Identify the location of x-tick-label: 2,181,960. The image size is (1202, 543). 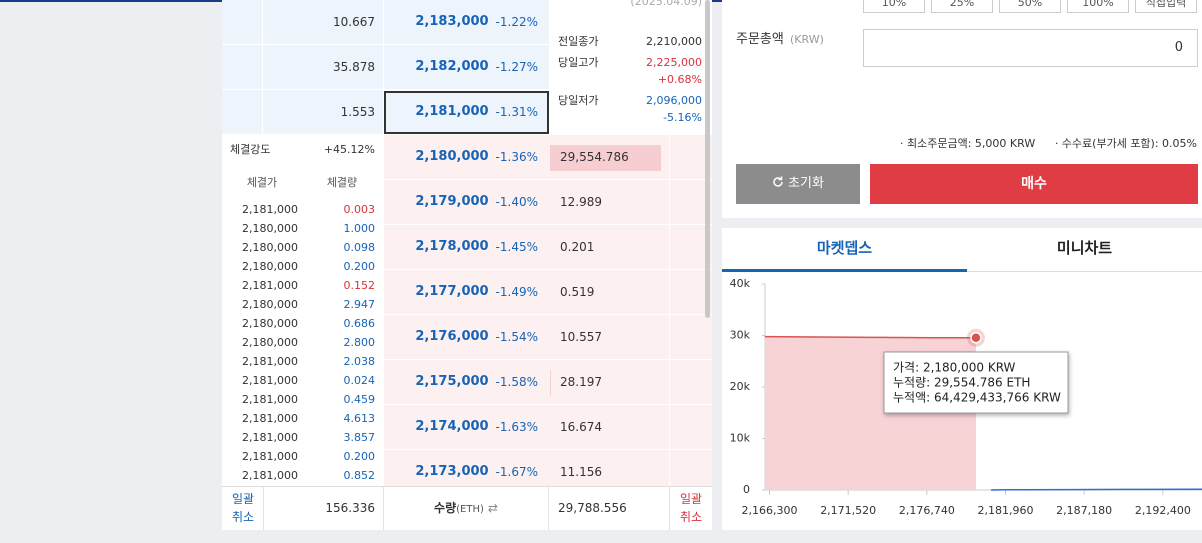
(1006, 510).